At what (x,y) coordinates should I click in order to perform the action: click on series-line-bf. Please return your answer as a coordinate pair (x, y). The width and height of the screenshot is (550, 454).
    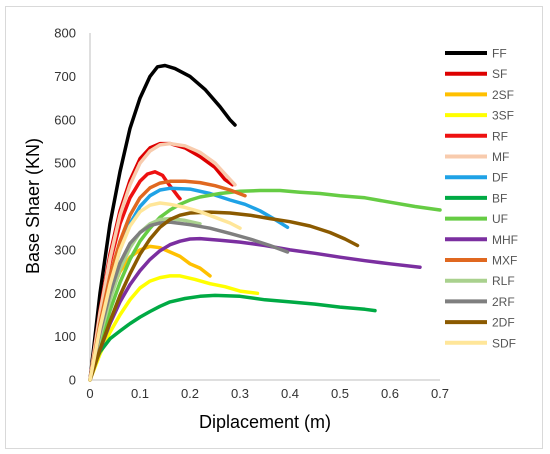
    Looking at the image, I should click on (232, 337).